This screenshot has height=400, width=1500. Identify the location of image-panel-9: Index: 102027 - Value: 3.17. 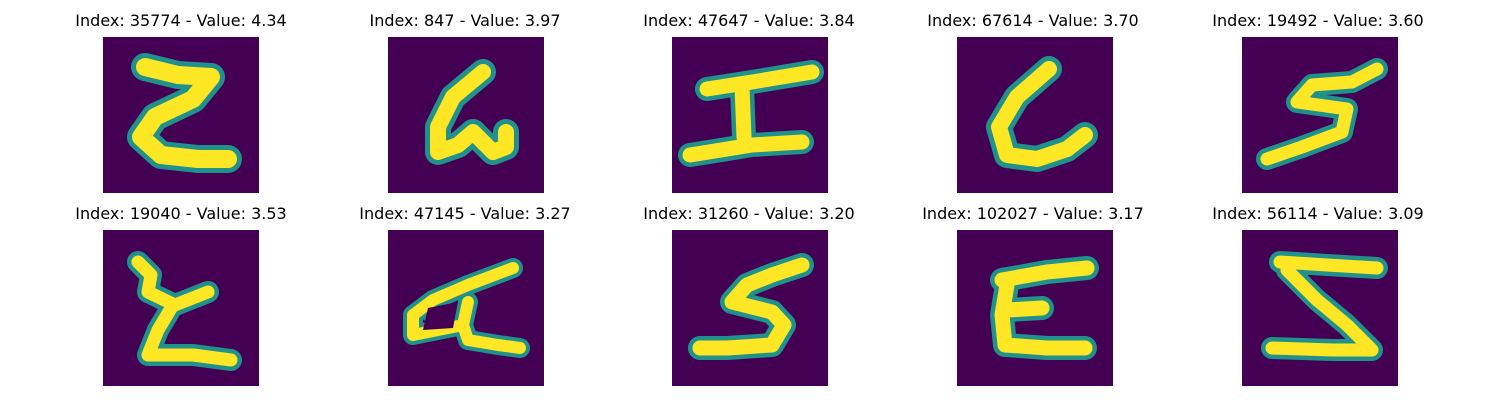
(1033, 289).